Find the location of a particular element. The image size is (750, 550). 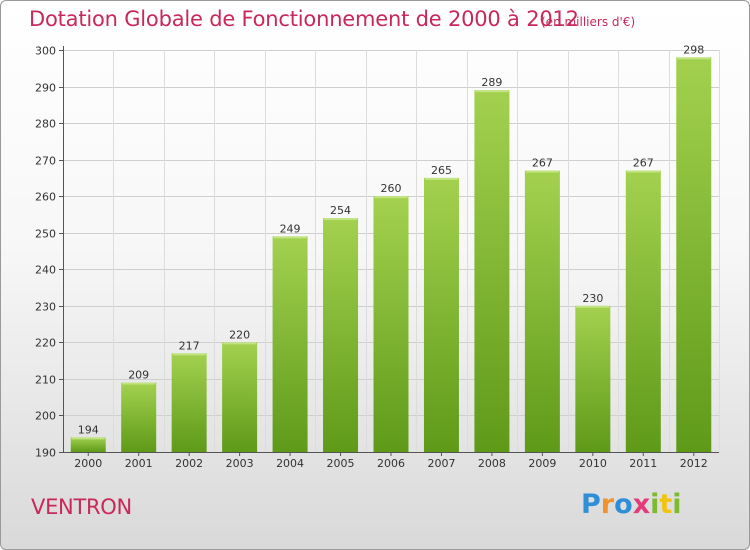

y-tick-label: 200 is located at coordinates (45, 416).